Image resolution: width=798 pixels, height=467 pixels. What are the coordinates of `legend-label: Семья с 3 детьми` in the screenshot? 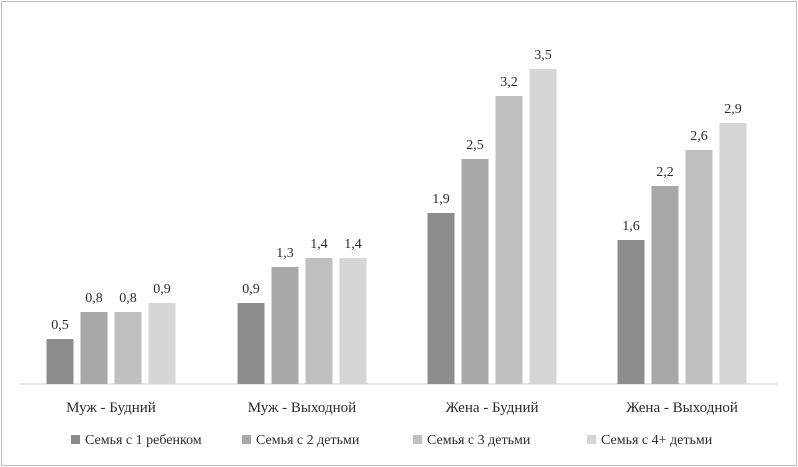 It's located at (479, 440).